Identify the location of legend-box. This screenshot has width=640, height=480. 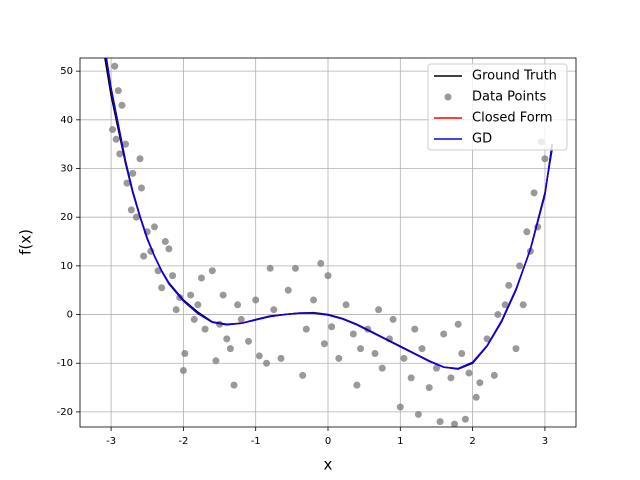
(497, 107).